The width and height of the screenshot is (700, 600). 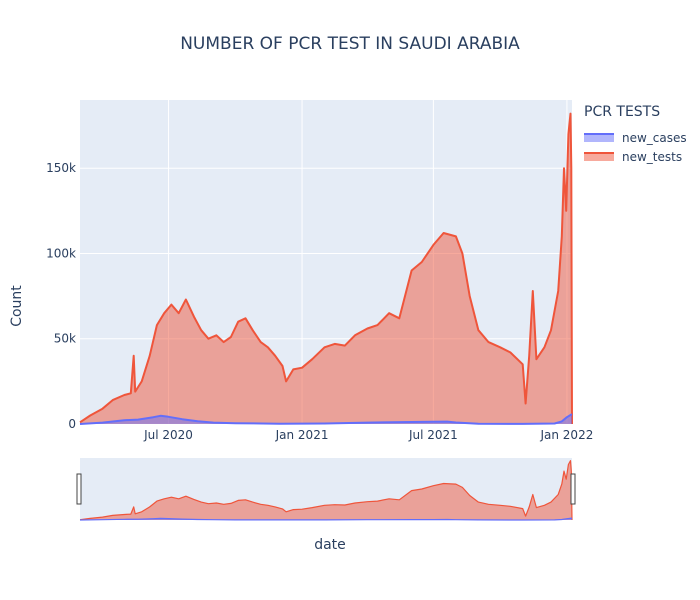 What do you see at coordinates (599, 137) in the screenshot?
I see `legend-swatch-new-cases` at bounding box center [599, 137].